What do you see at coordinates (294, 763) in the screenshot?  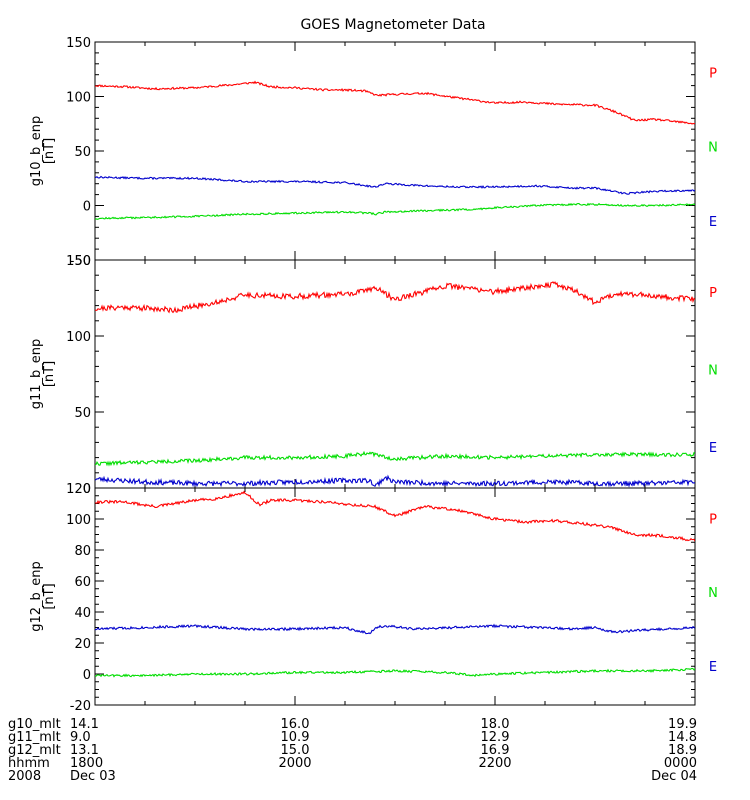 I see `x-tick-value: 2000` at bounding box center [294, 763].